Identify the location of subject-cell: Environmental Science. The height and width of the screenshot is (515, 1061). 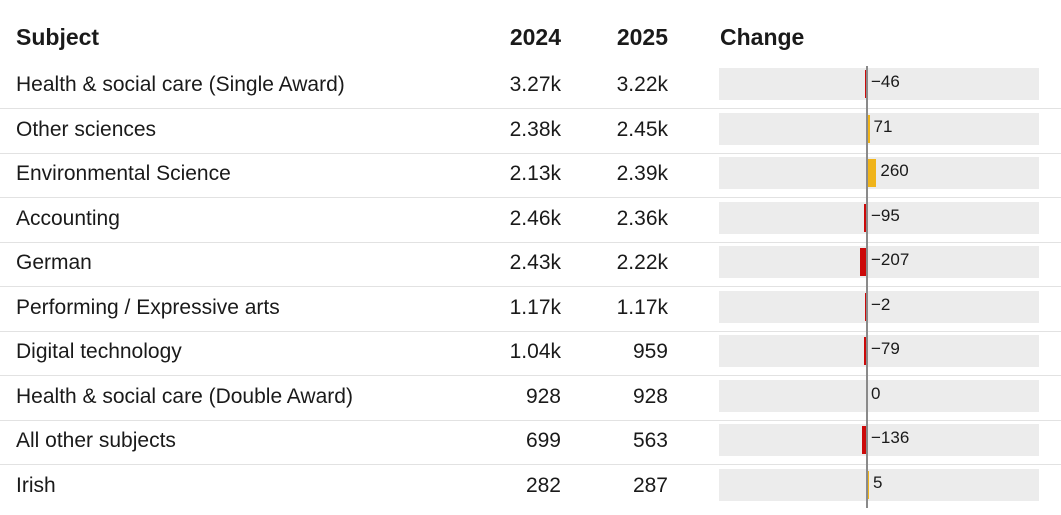
(123, 173).